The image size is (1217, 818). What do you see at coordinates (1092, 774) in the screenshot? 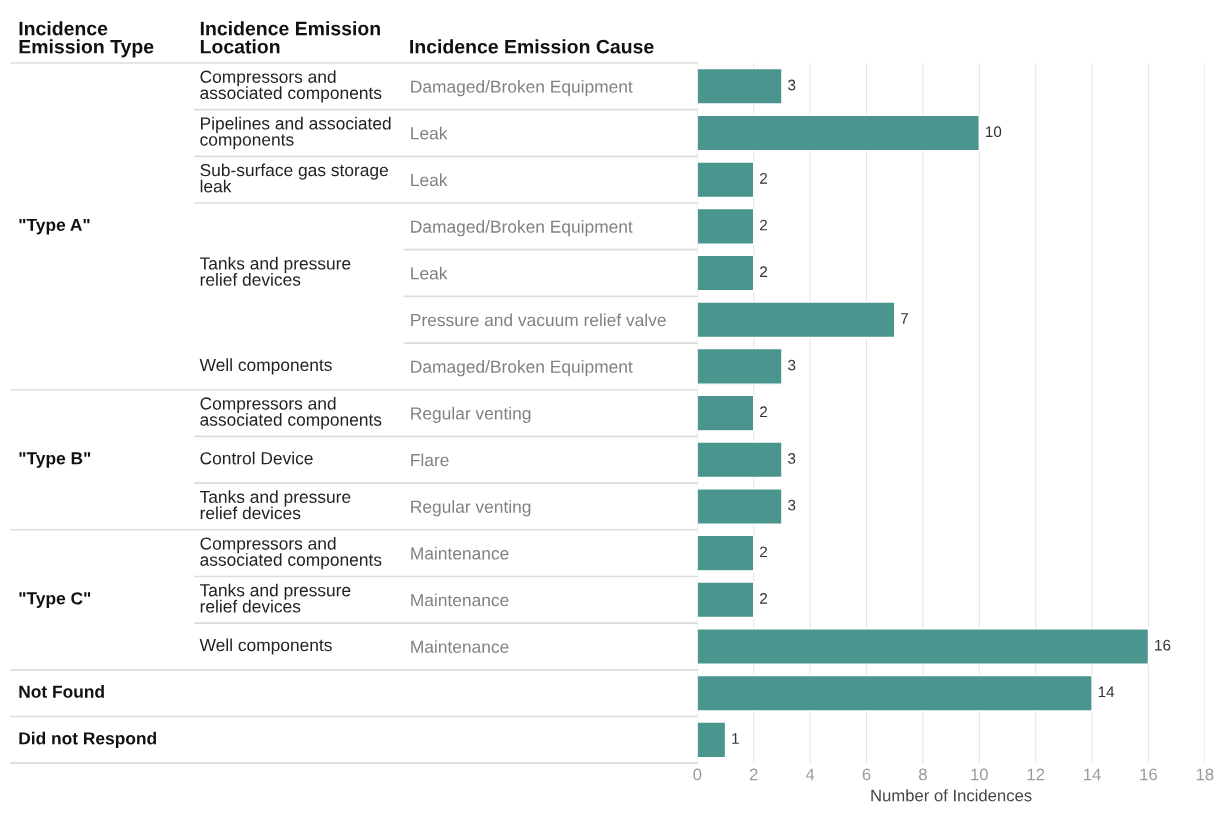
I see `x-tick-label: 14` at bounding box center [1092, 774].